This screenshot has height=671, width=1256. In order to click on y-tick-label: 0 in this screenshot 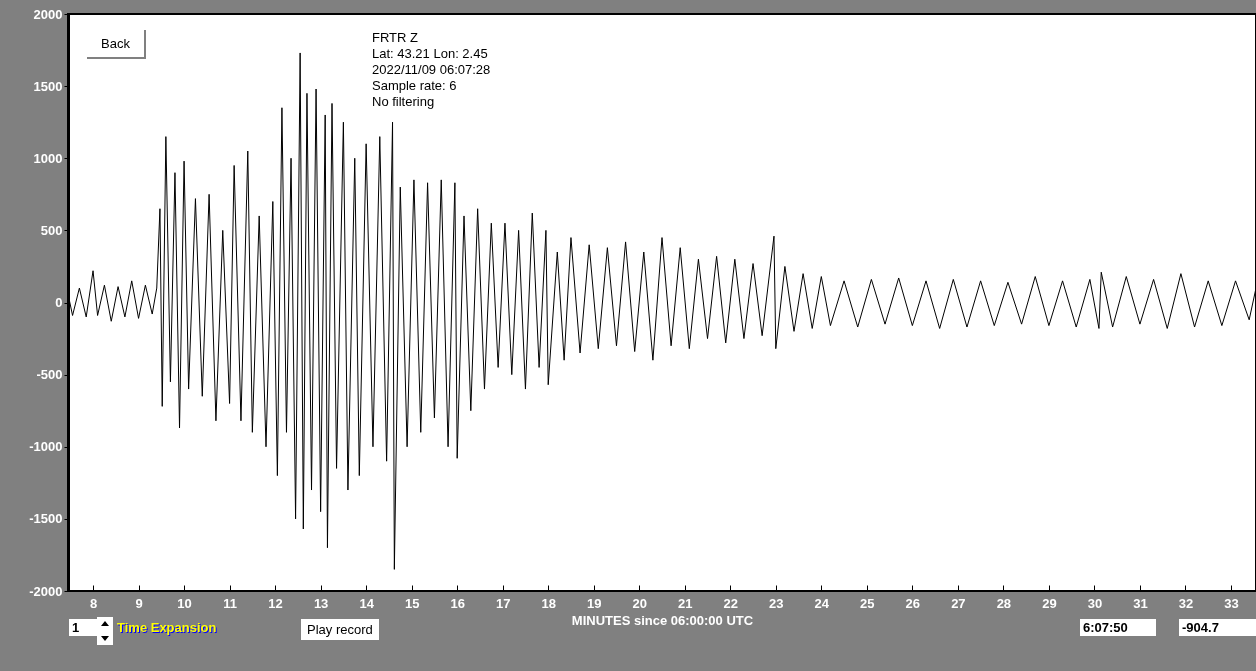, I will do `click(59, 302)`.